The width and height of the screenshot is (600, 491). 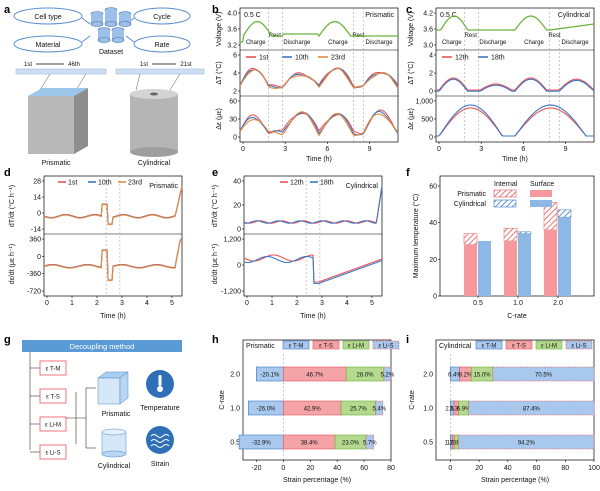 What do you see at coordinates (483, 376) in the screenshot?
I see `i-value-label: 15.0%` at bounding box center [483, 376].